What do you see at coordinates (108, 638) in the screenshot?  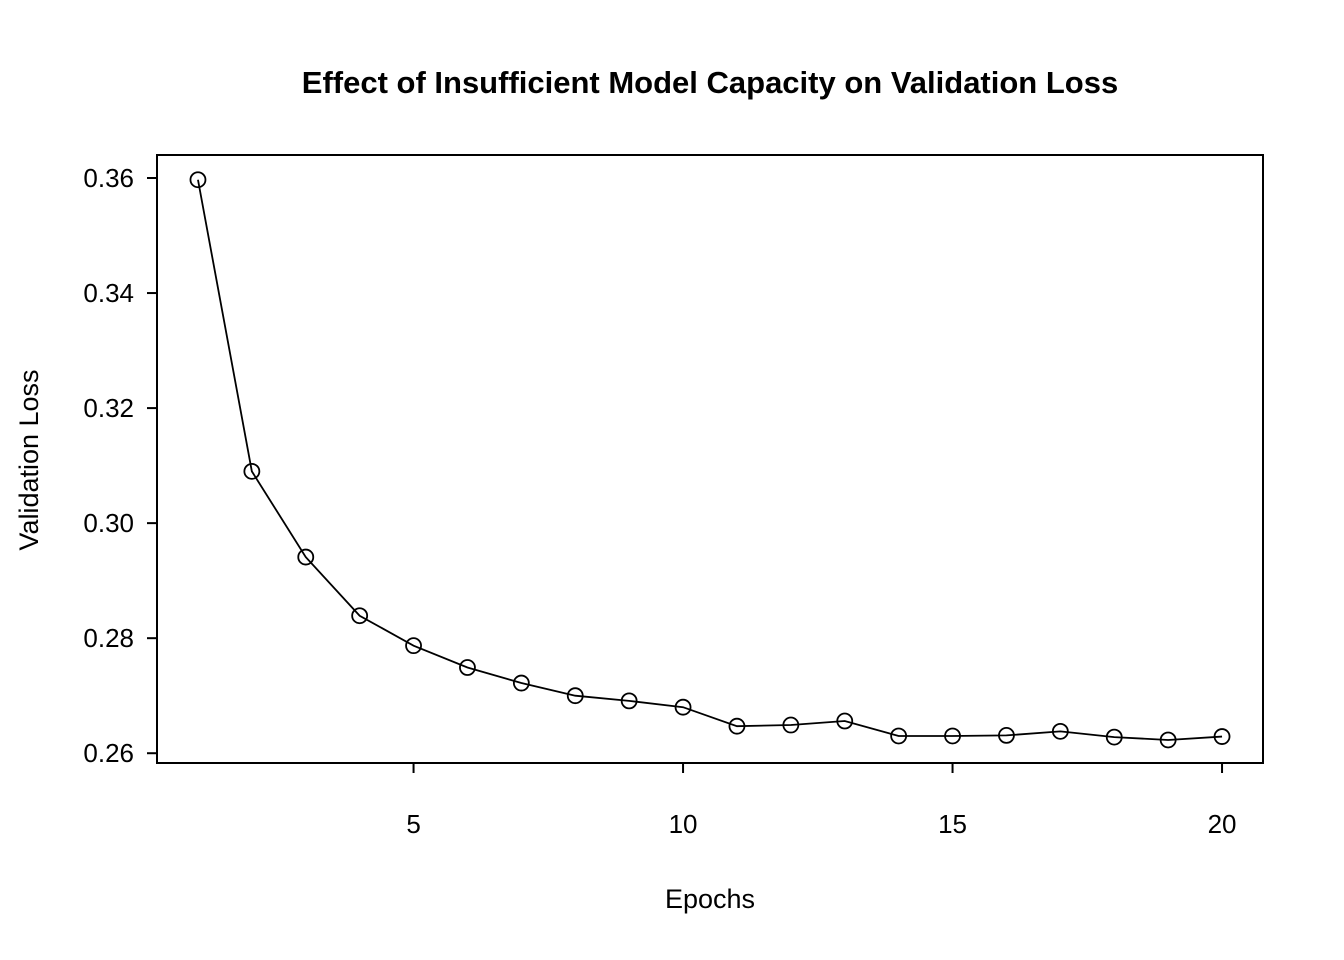 I see `y-tick-label: 0.28` at bounding box center [108, 638].